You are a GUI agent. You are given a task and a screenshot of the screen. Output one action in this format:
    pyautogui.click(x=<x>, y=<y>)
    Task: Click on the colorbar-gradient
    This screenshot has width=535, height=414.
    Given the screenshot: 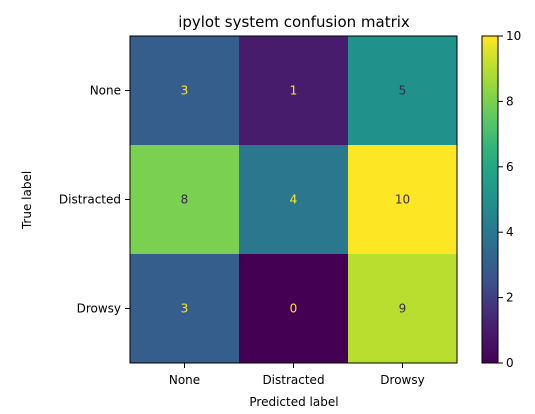 What is the action you would take?
    pyautogui.click(x=490, y=199)
    